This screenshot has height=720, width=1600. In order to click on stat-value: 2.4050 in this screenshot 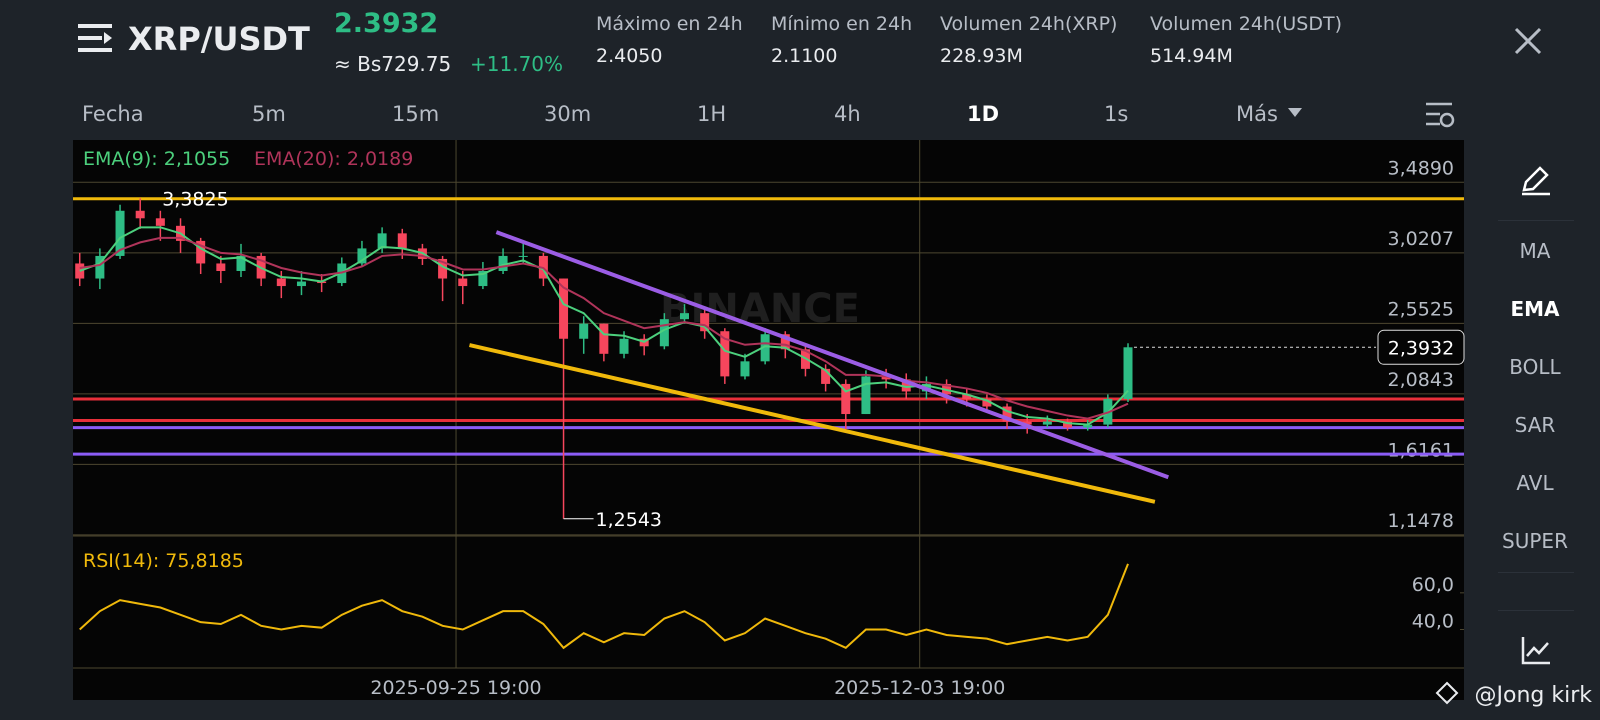, I will do `click(629, 56)`.